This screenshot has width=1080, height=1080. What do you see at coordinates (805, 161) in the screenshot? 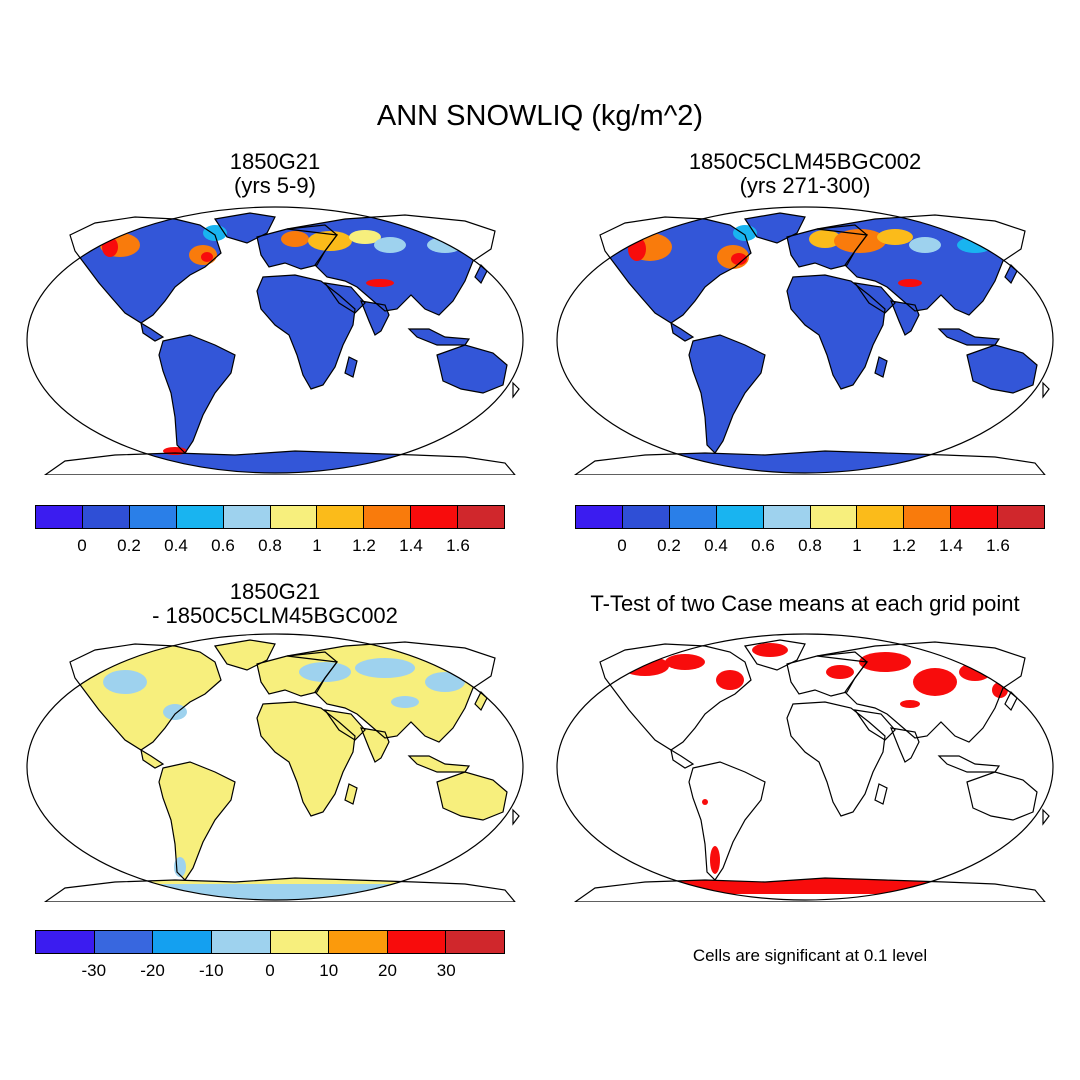
I see `panel-2-case-name: 1850C5CLM45BGC002` at bounding box center [805, 161].